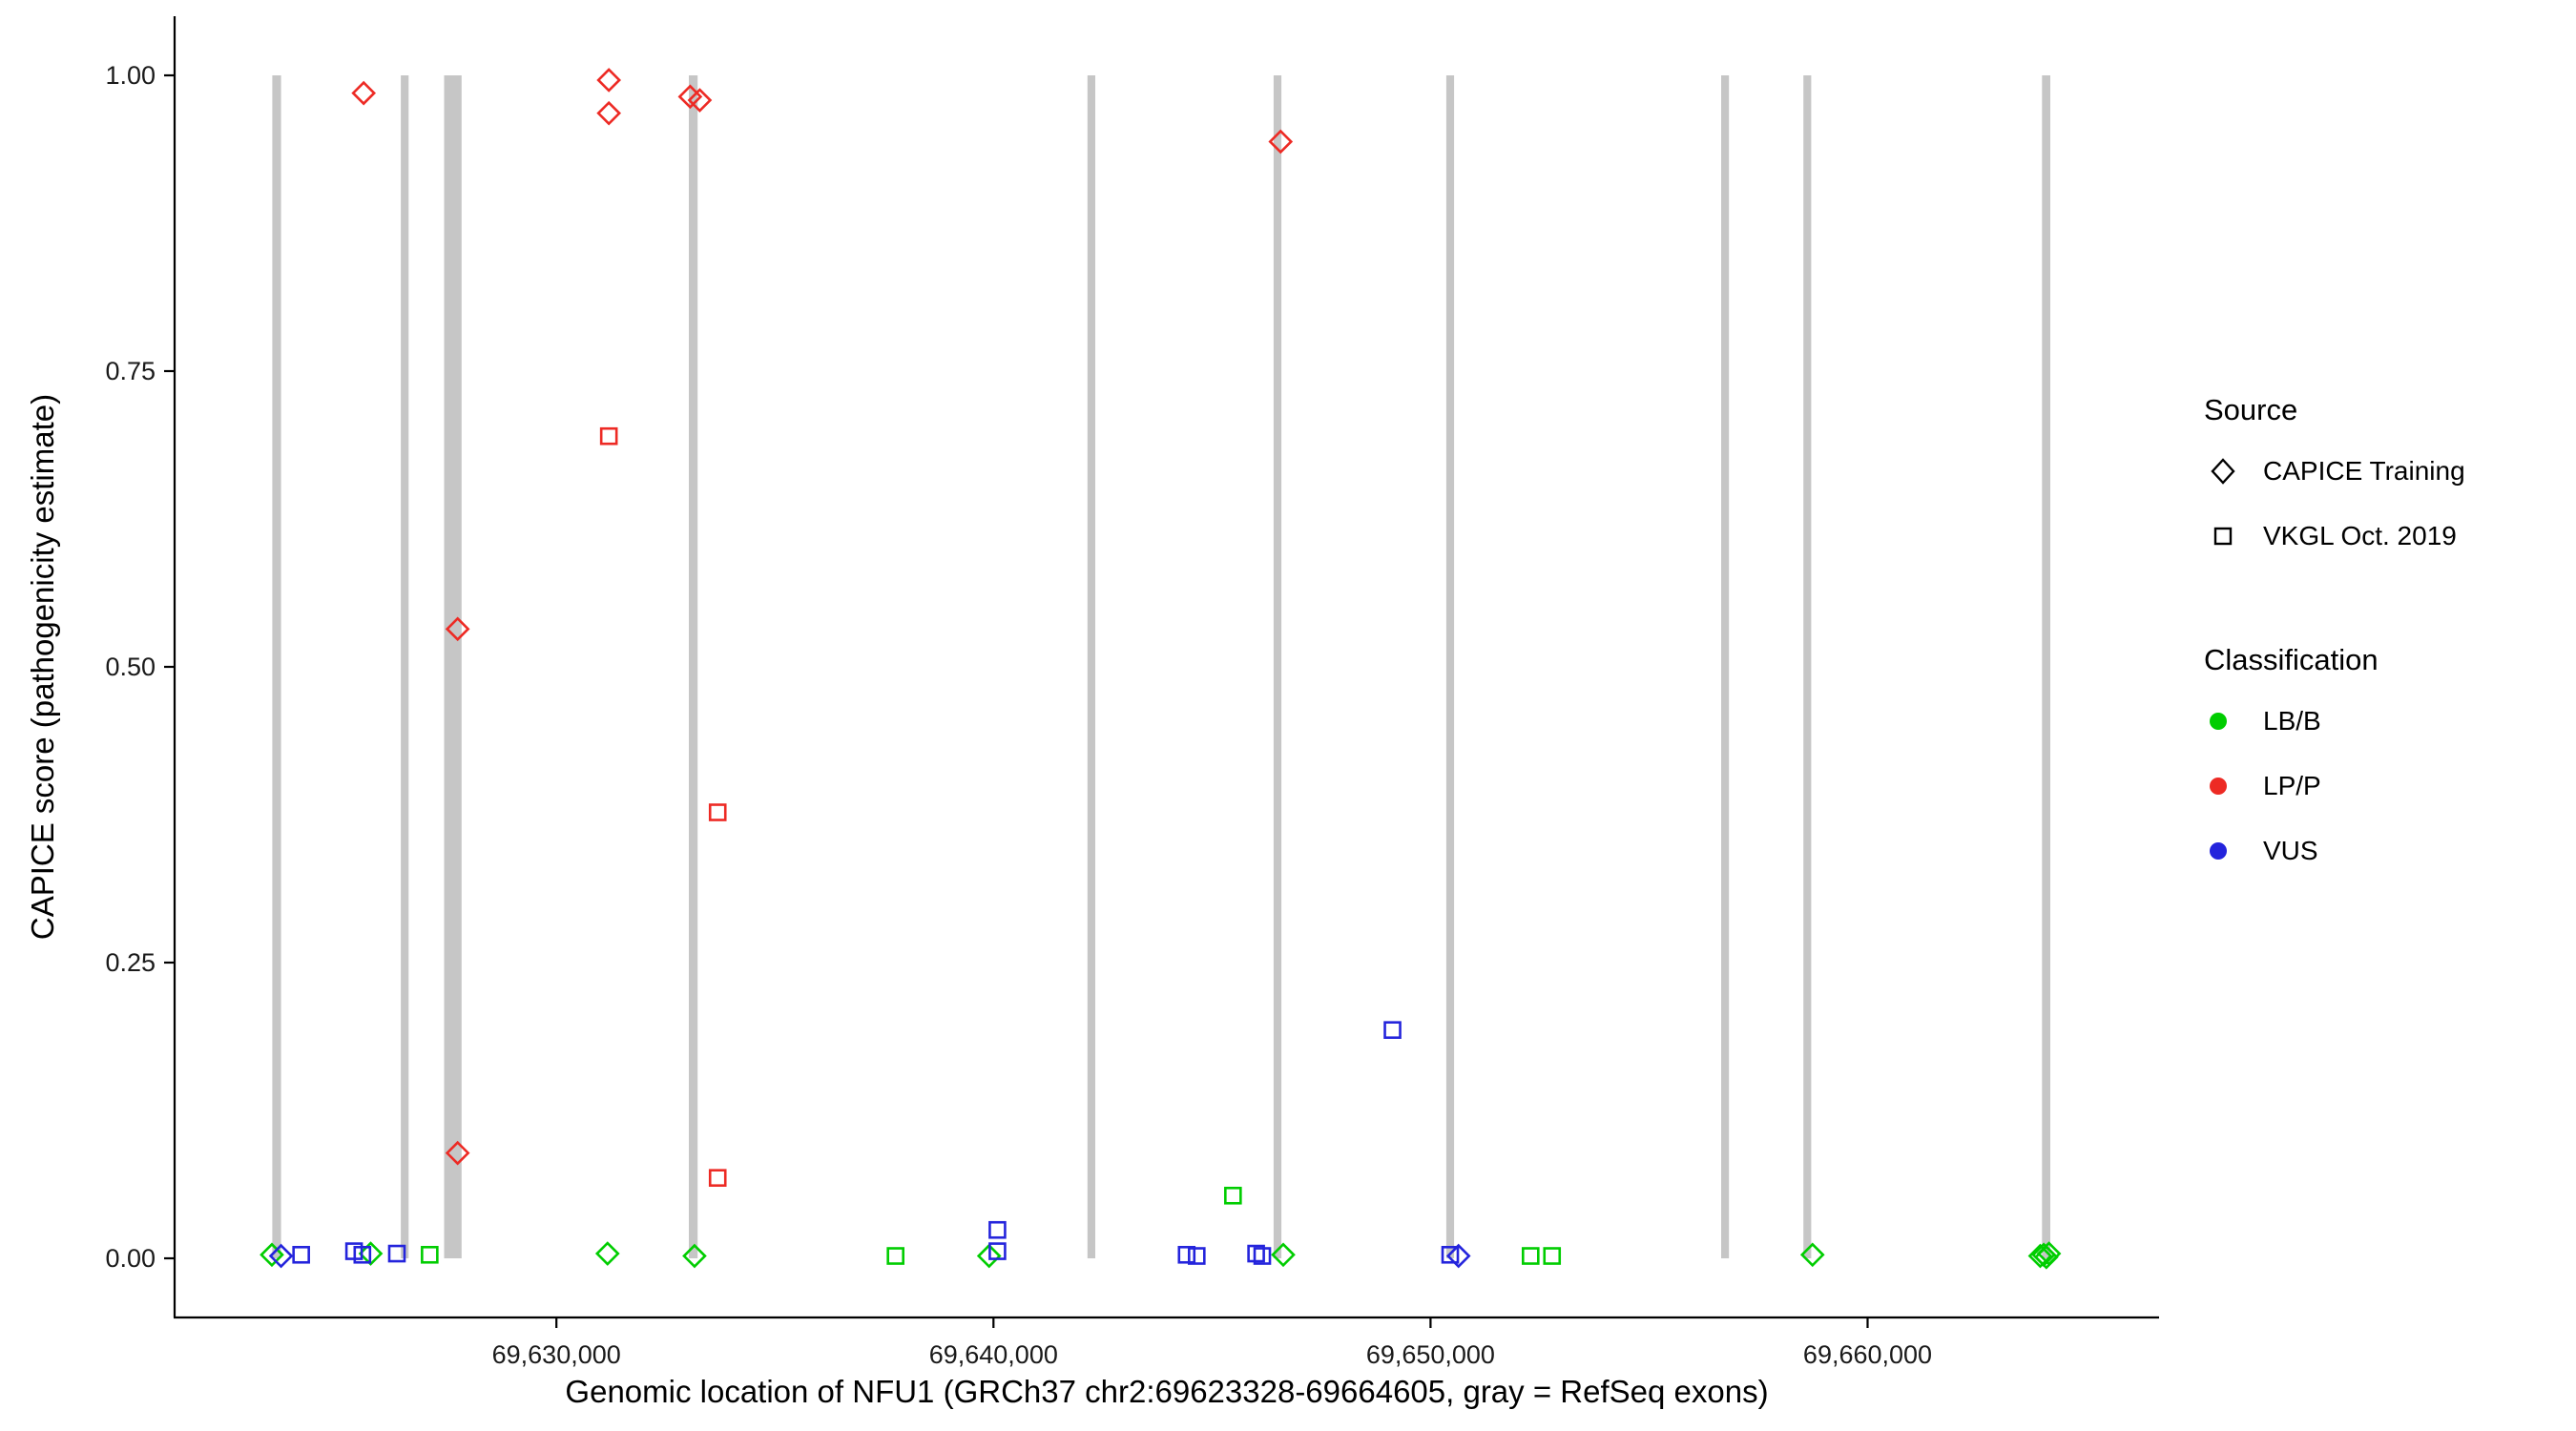 The image size is (2576, 1431). I want to click on legend-item-capice-training: CAPICE Training, so click(2385, 471).